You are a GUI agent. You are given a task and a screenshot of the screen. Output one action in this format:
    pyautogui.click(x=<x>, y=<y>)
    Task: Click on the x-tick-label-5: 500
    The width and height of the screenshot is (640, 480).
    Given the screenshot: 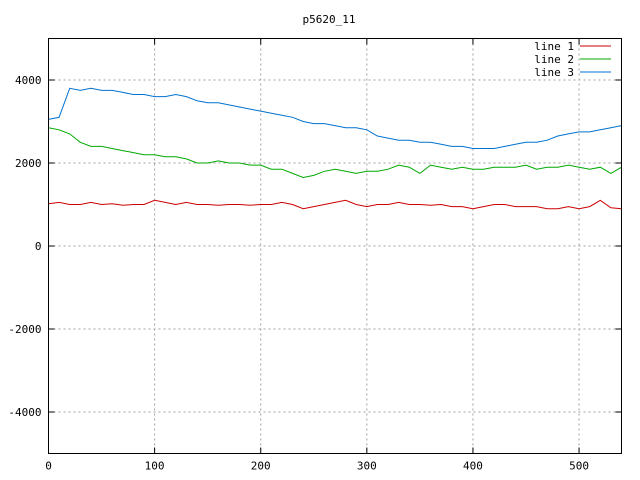 What is the action you would take?
    pyautogui.click(x=579, y=466)
    